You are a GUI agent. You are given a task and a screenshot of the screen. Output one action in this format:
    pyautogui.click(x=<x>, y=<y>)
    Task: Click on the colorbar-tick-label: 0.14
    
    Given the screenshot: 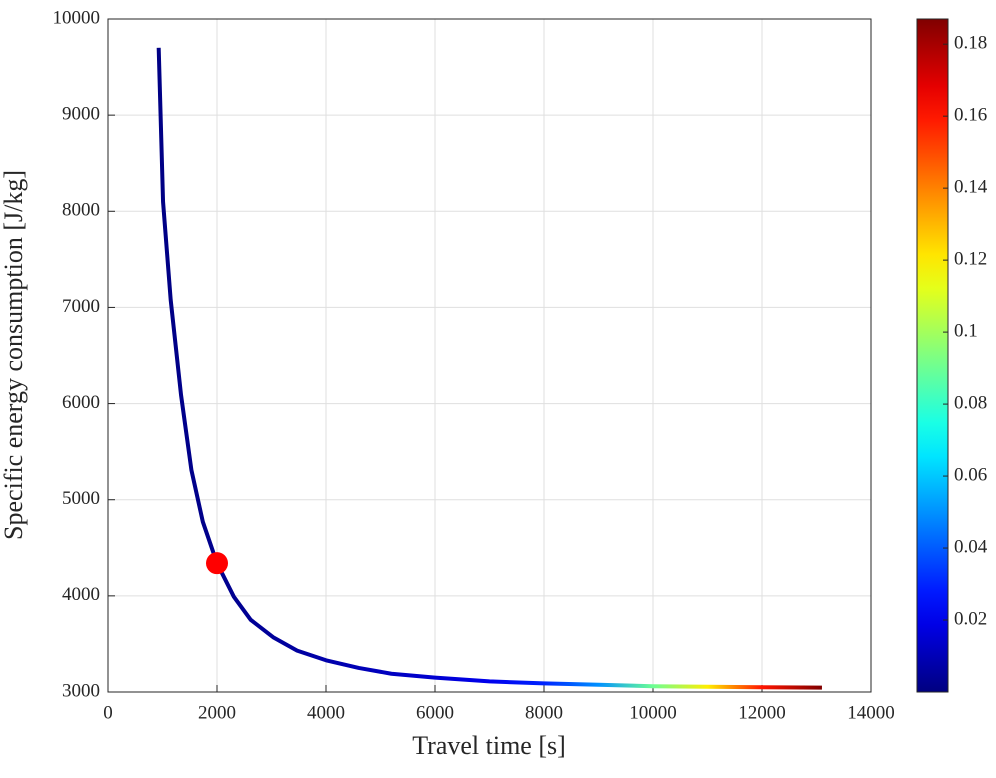 What is the action you would take?
    pyautogui.click(x=971, y=187)
    